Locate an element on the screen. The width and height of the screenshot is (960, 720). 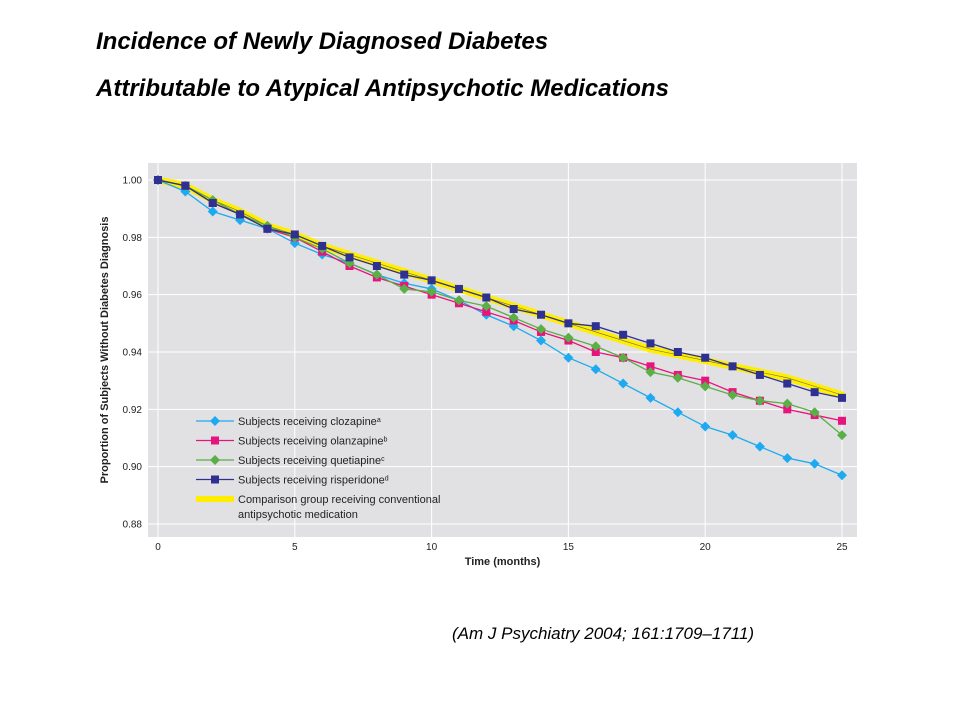
x-tick-label: 25 is located at coordinates (842, 547).